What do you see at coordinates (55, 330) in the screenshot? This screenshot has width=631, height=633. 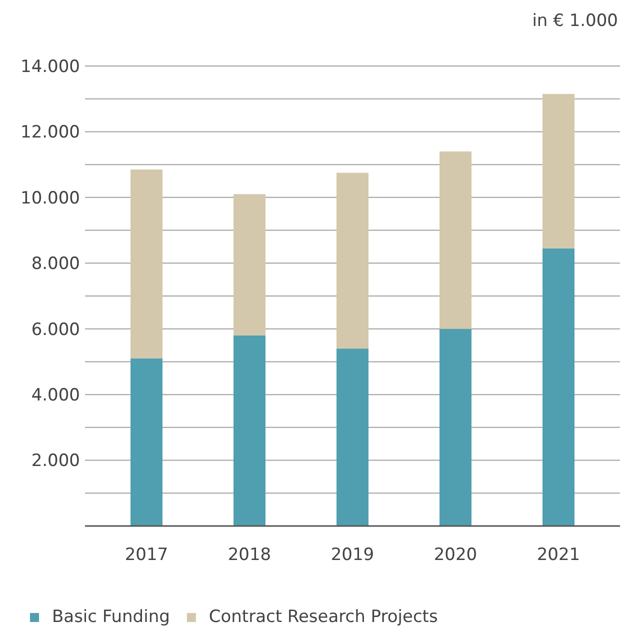 I see `y-tick-label: 6.000` at bounding box center [55, 330].